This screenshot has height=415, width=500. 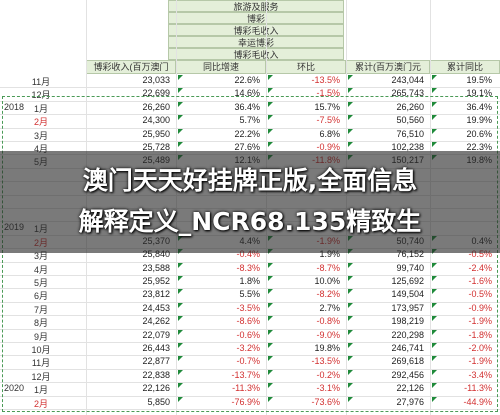 What do you see at coordinates (465, 67) in the screenshot?
I see `column-header-cumulative-yoy: 累计同比` at bounding box center [465, 67].